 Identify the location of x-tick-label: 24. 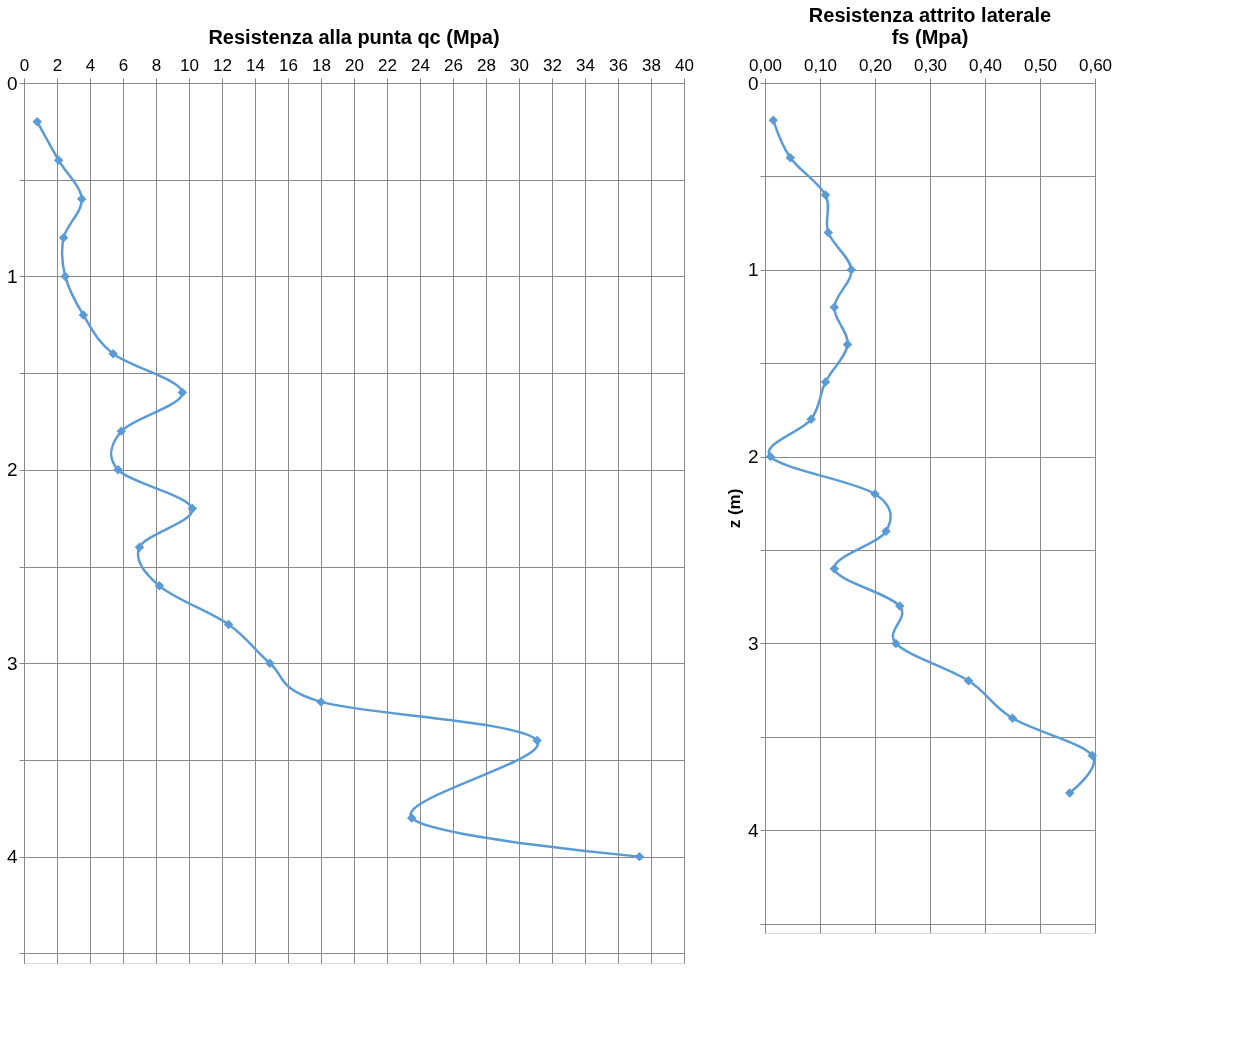
(420, 65).